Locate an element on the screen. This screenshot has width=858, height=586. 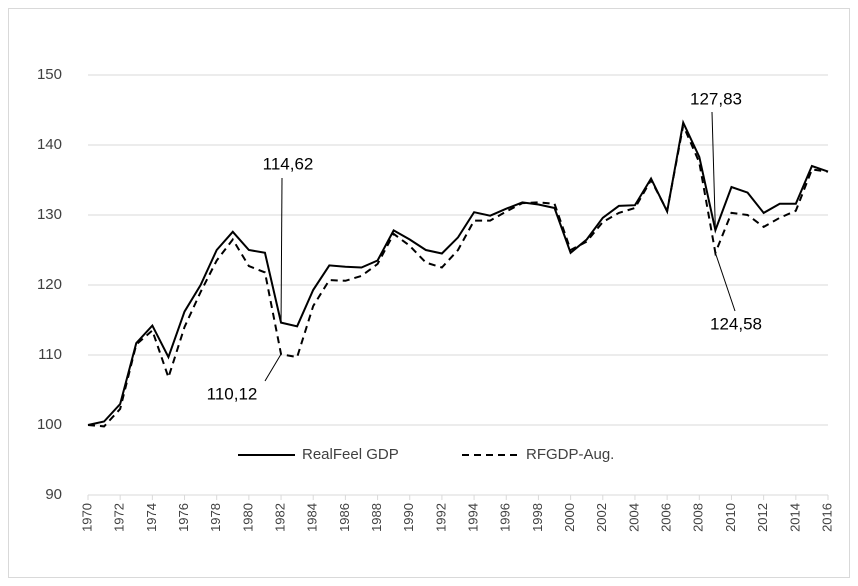
x-tick-label: 1984 is located at coordinates (312, 517).